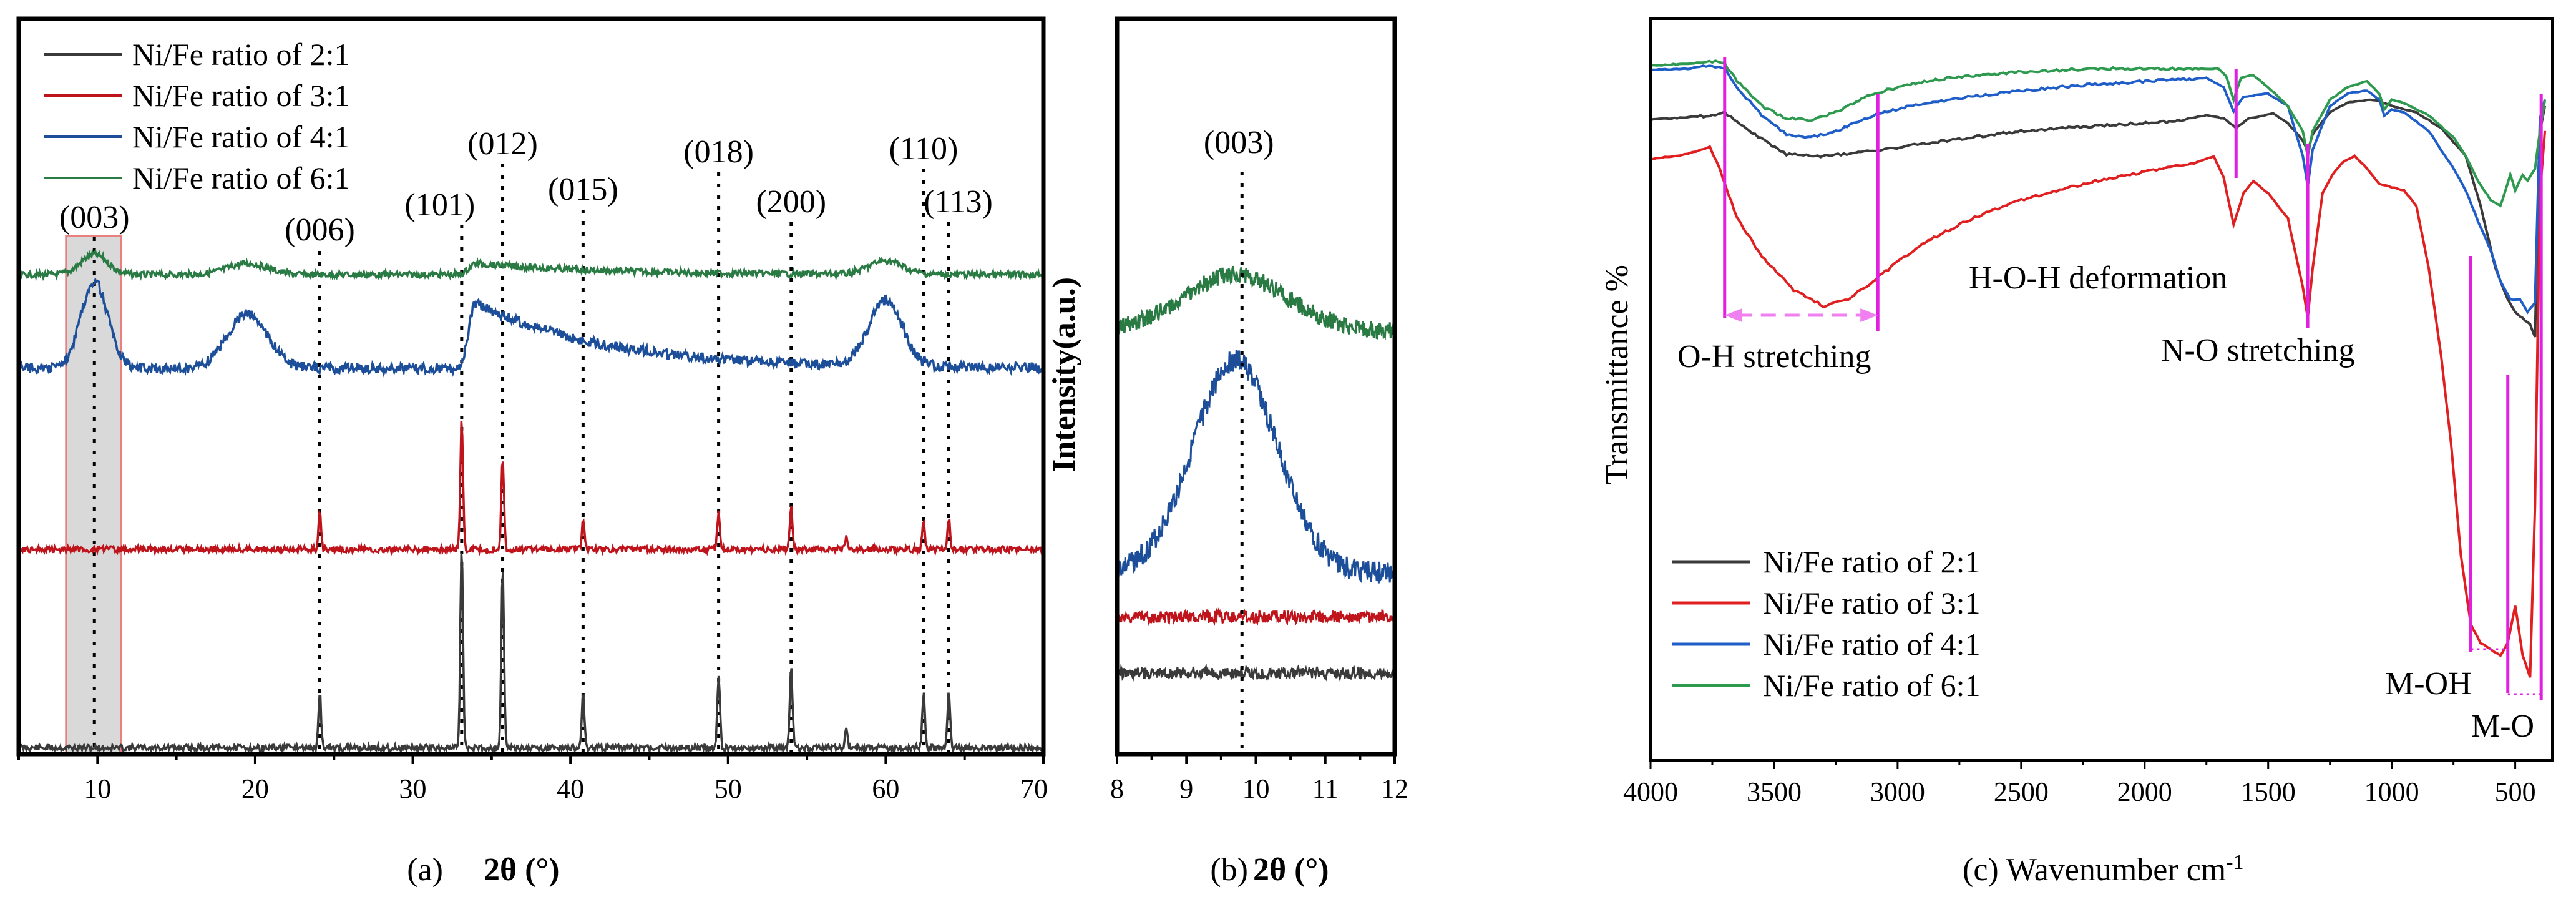  I want to click on x-tick-label: 500, so click(2515, 792).